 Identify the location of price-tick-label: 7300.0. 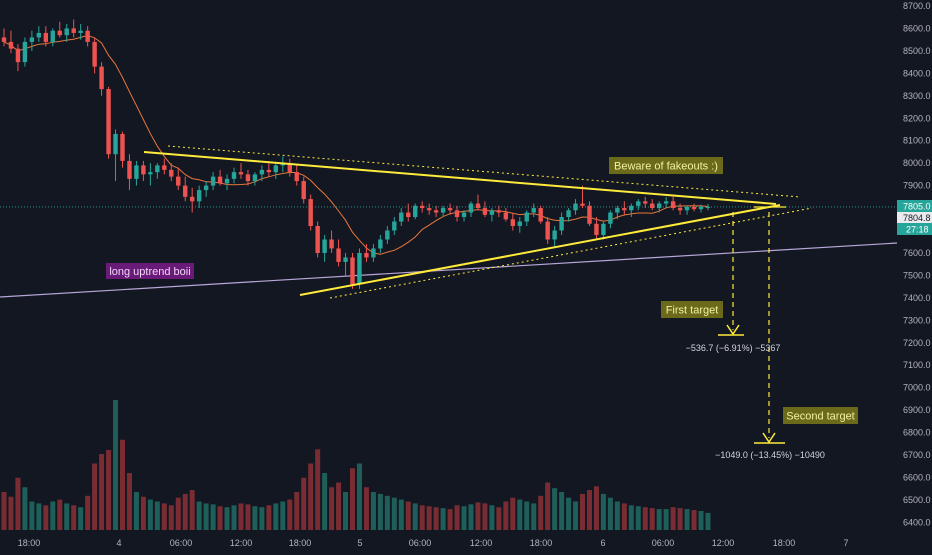
(917, 320).